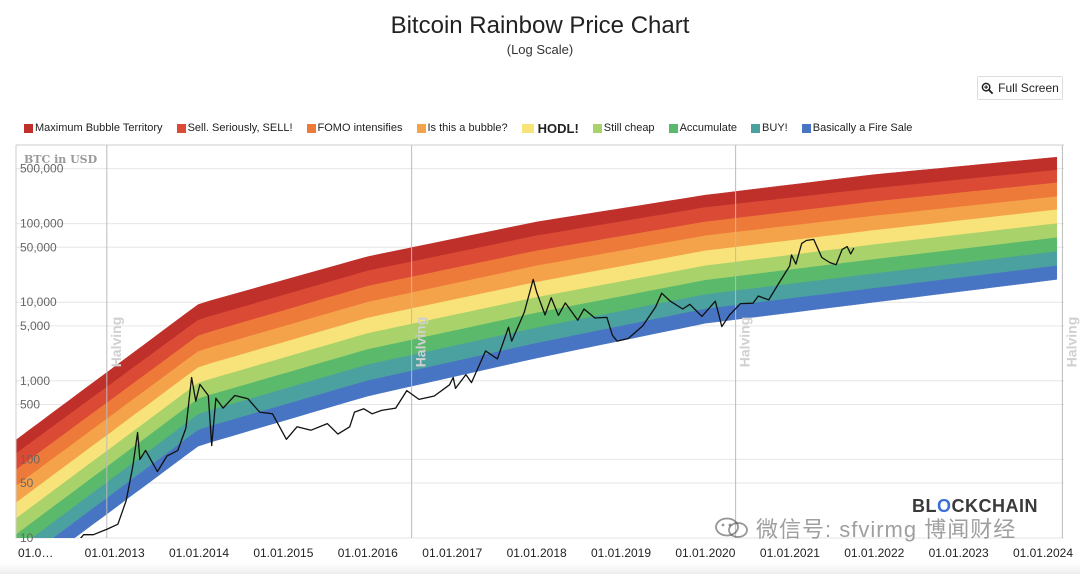  I want to click on legend-item: Is this a bubble?, so click(462, 128).